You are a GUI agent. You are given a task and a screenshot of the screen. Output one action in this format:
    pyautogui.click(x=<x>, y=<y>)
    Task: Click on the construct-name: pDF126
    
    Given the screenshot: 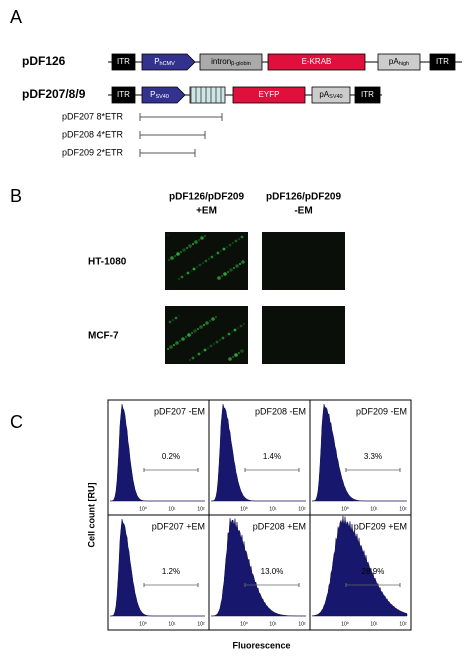 What is the action you would take?
    pyautogui.click(x=44, y=61)
    